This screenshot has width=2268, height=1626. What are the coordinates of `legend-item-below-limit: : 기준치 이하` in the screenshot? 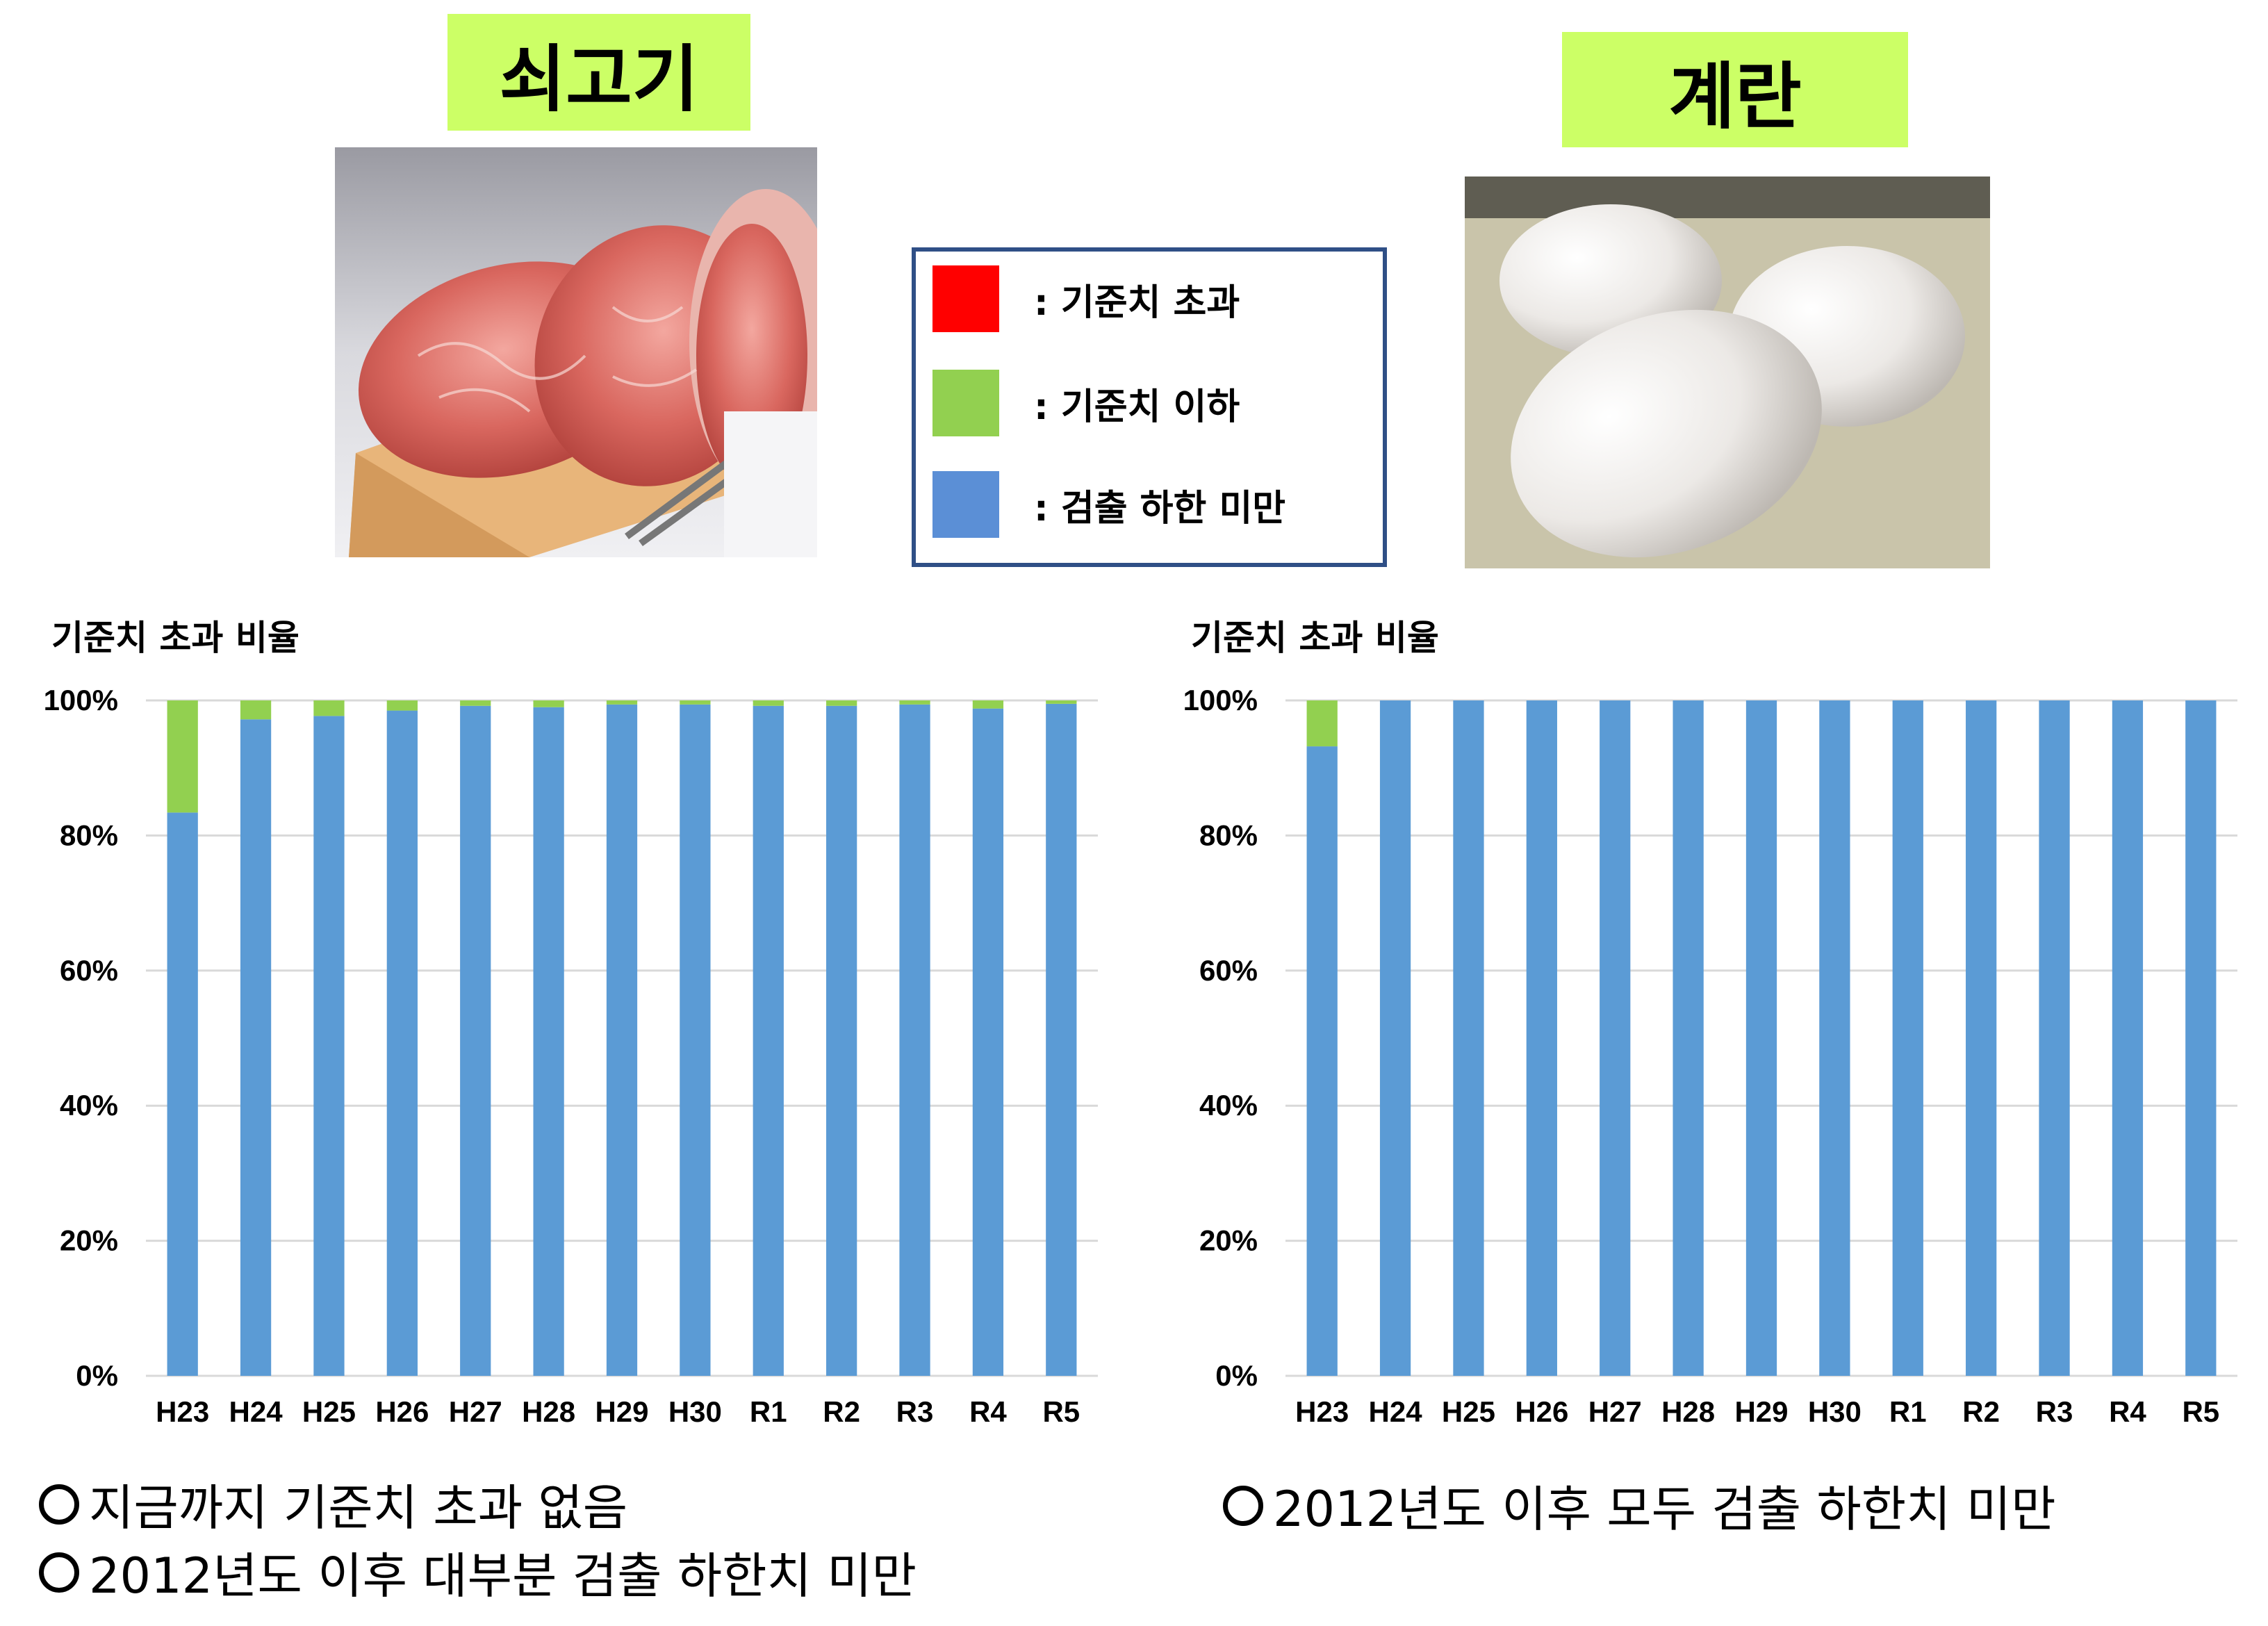 It's located at (1086, 403).